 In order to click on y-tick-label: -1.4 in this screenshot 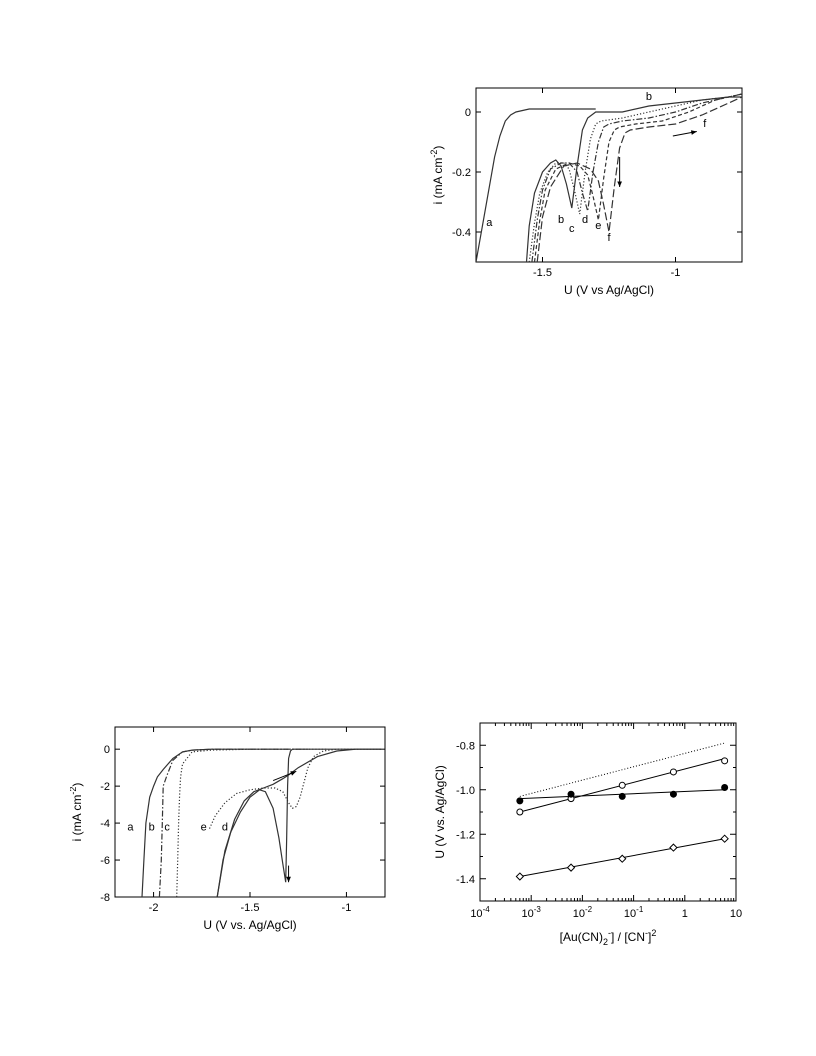, I will do `click(465, 880)`.